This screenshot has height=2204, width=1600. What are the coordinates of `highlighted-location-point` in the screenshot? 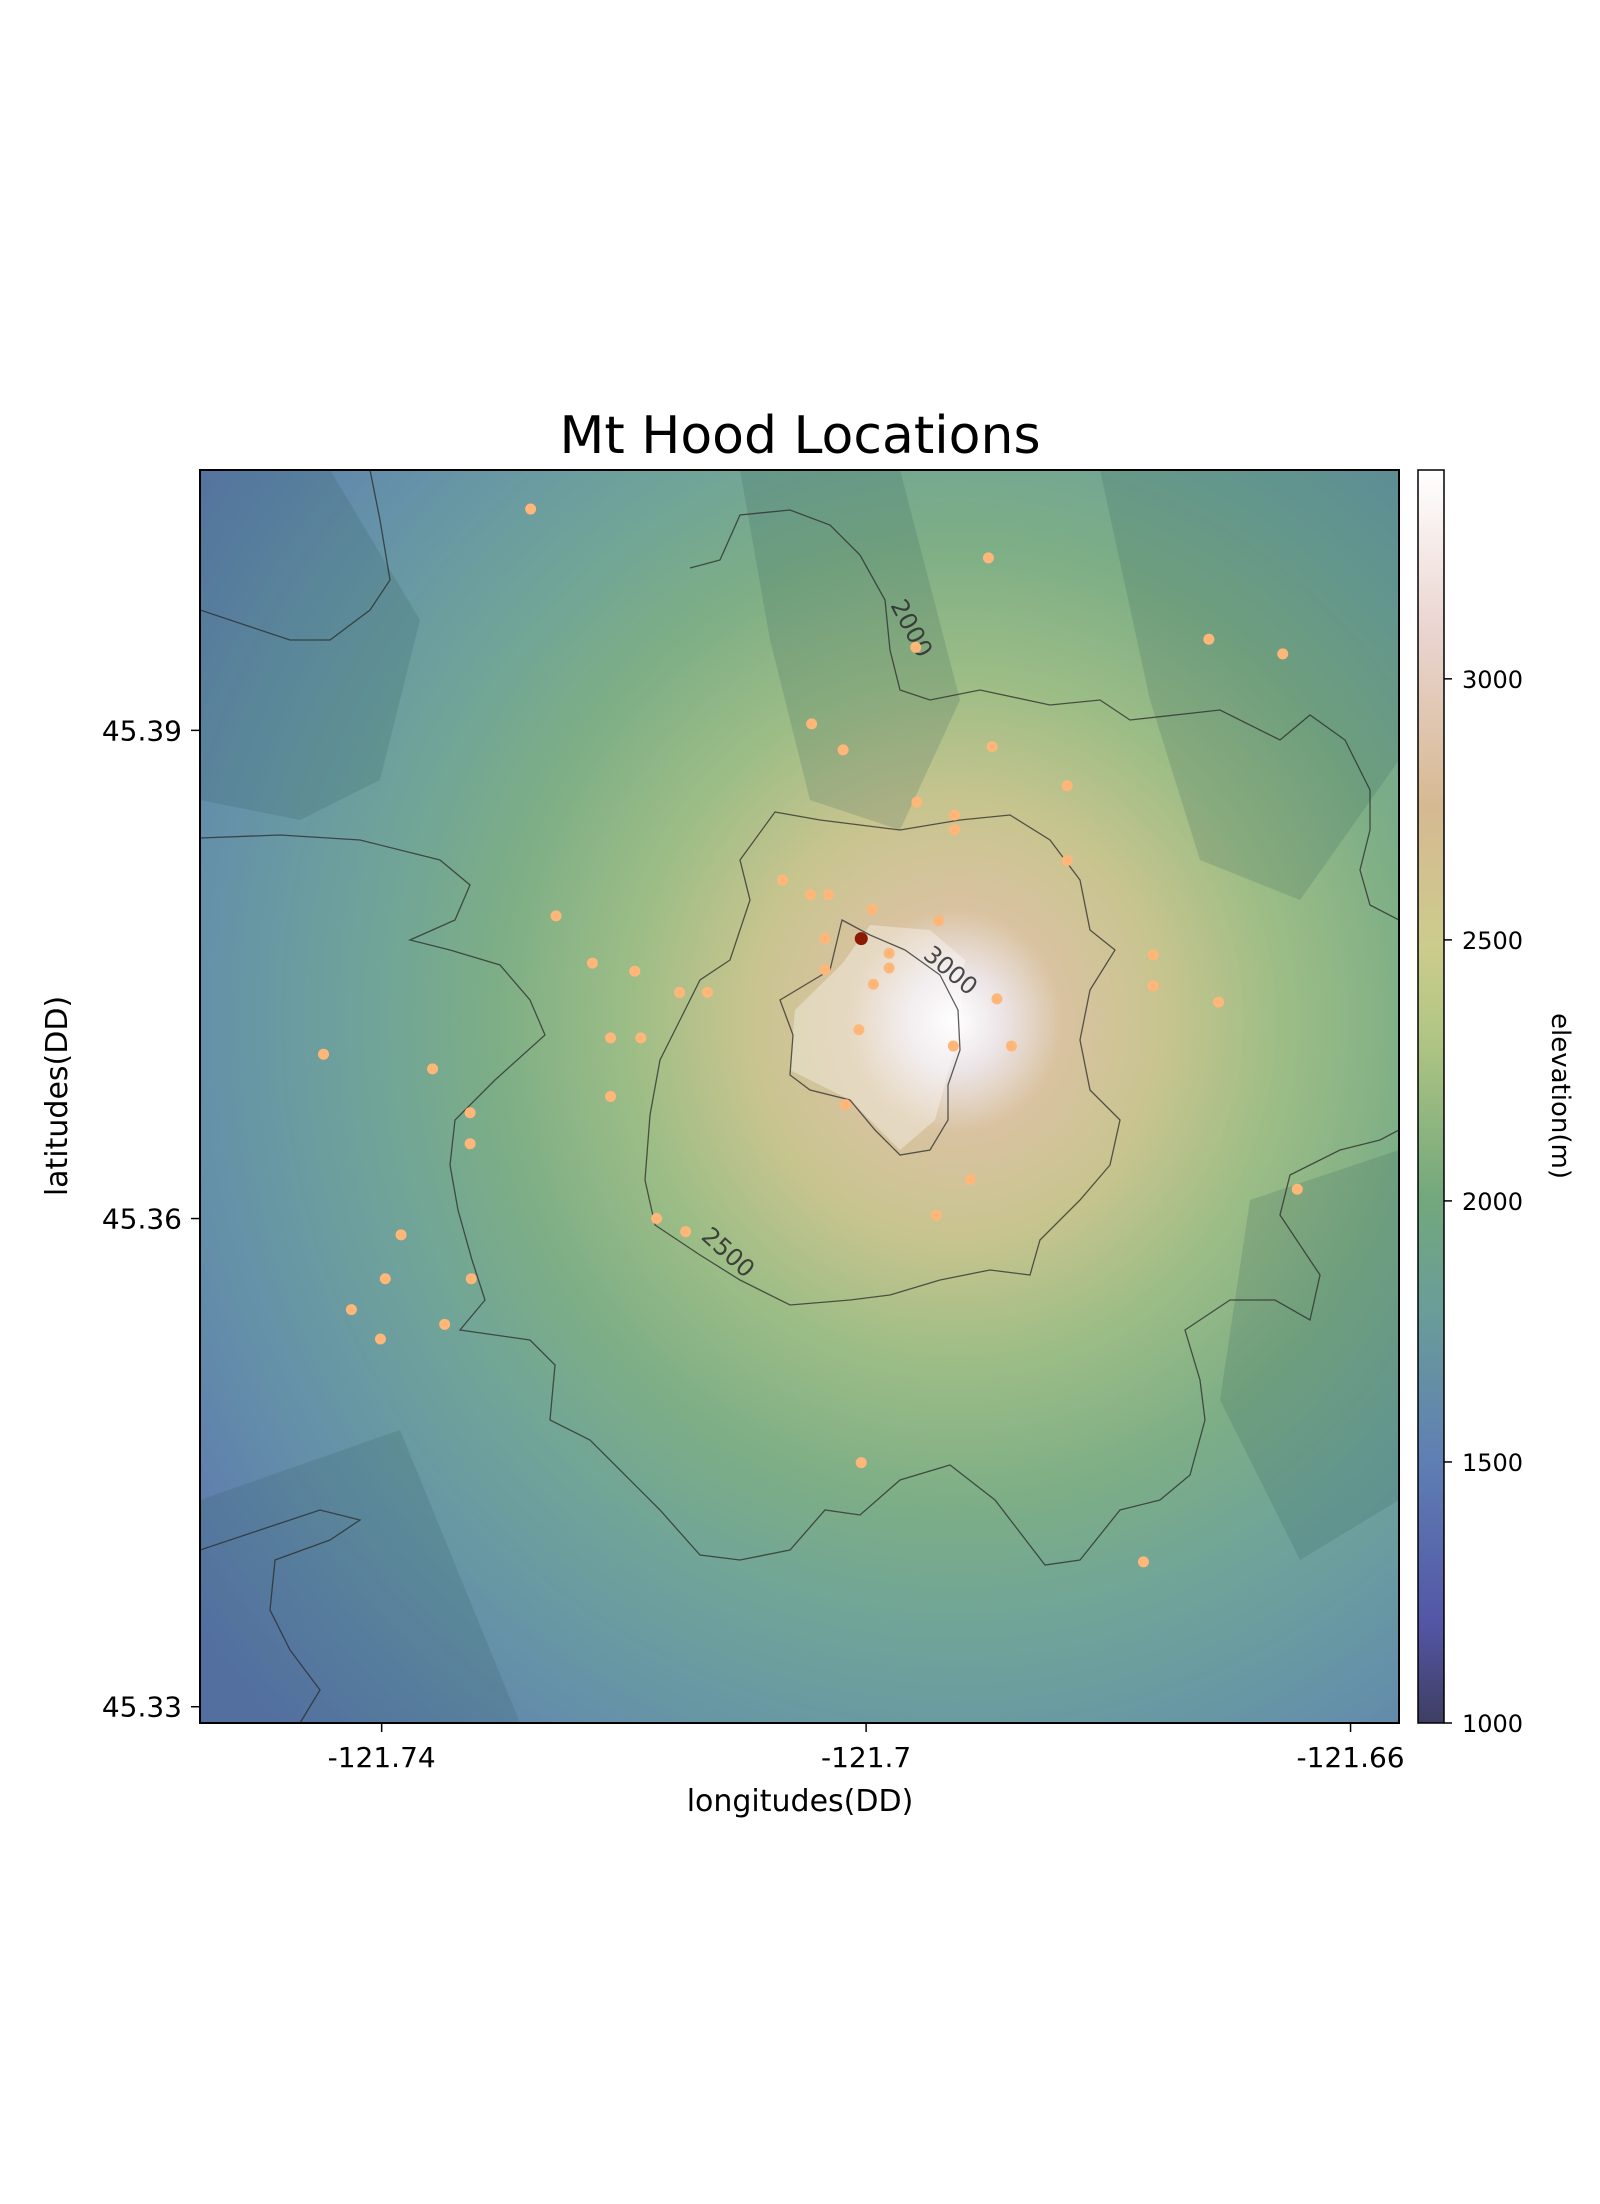 It's located at (861, 939).